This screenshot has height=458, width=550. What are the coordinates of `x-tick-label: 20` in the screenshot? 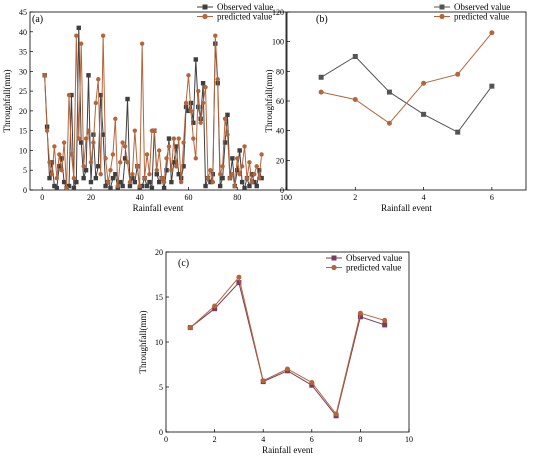 It's located at (91, 197).